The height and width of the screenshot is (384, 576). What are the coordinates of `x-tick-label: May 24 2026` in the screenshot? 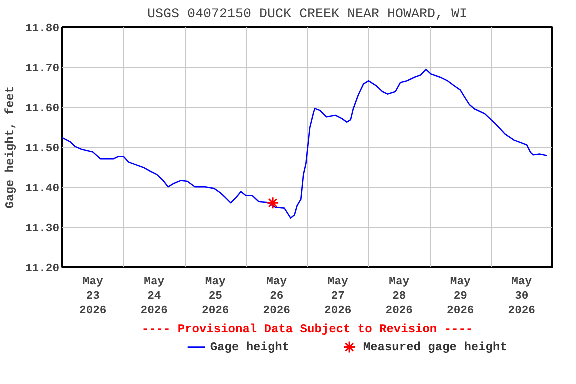 It's located at (154, 297).